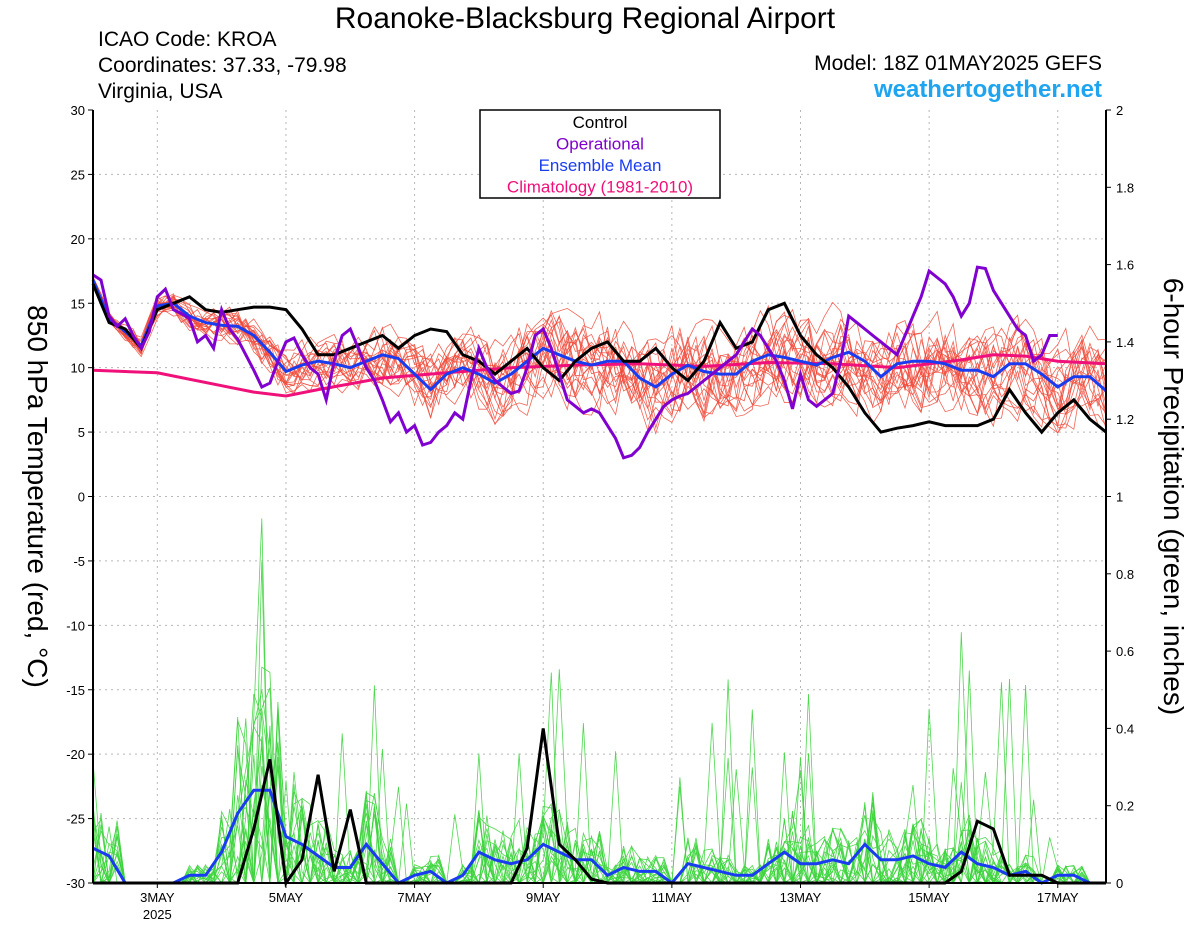 This screenshot has width=1200, height=927. Describe the element at coordinates (75, 883) in the screenshot. I see `left-tick-label: -30` at that location.